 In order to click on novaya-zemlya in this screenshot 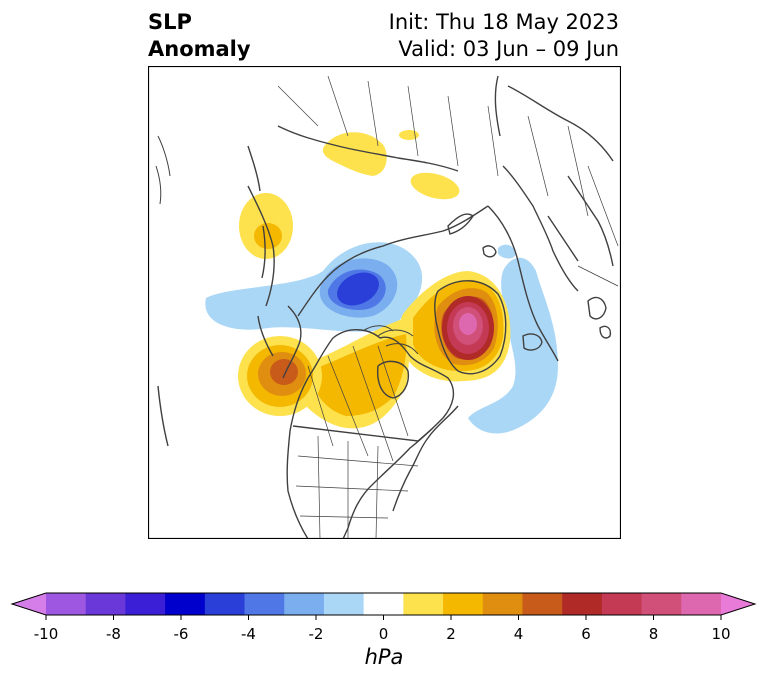, I will do `click(460, 224)`.